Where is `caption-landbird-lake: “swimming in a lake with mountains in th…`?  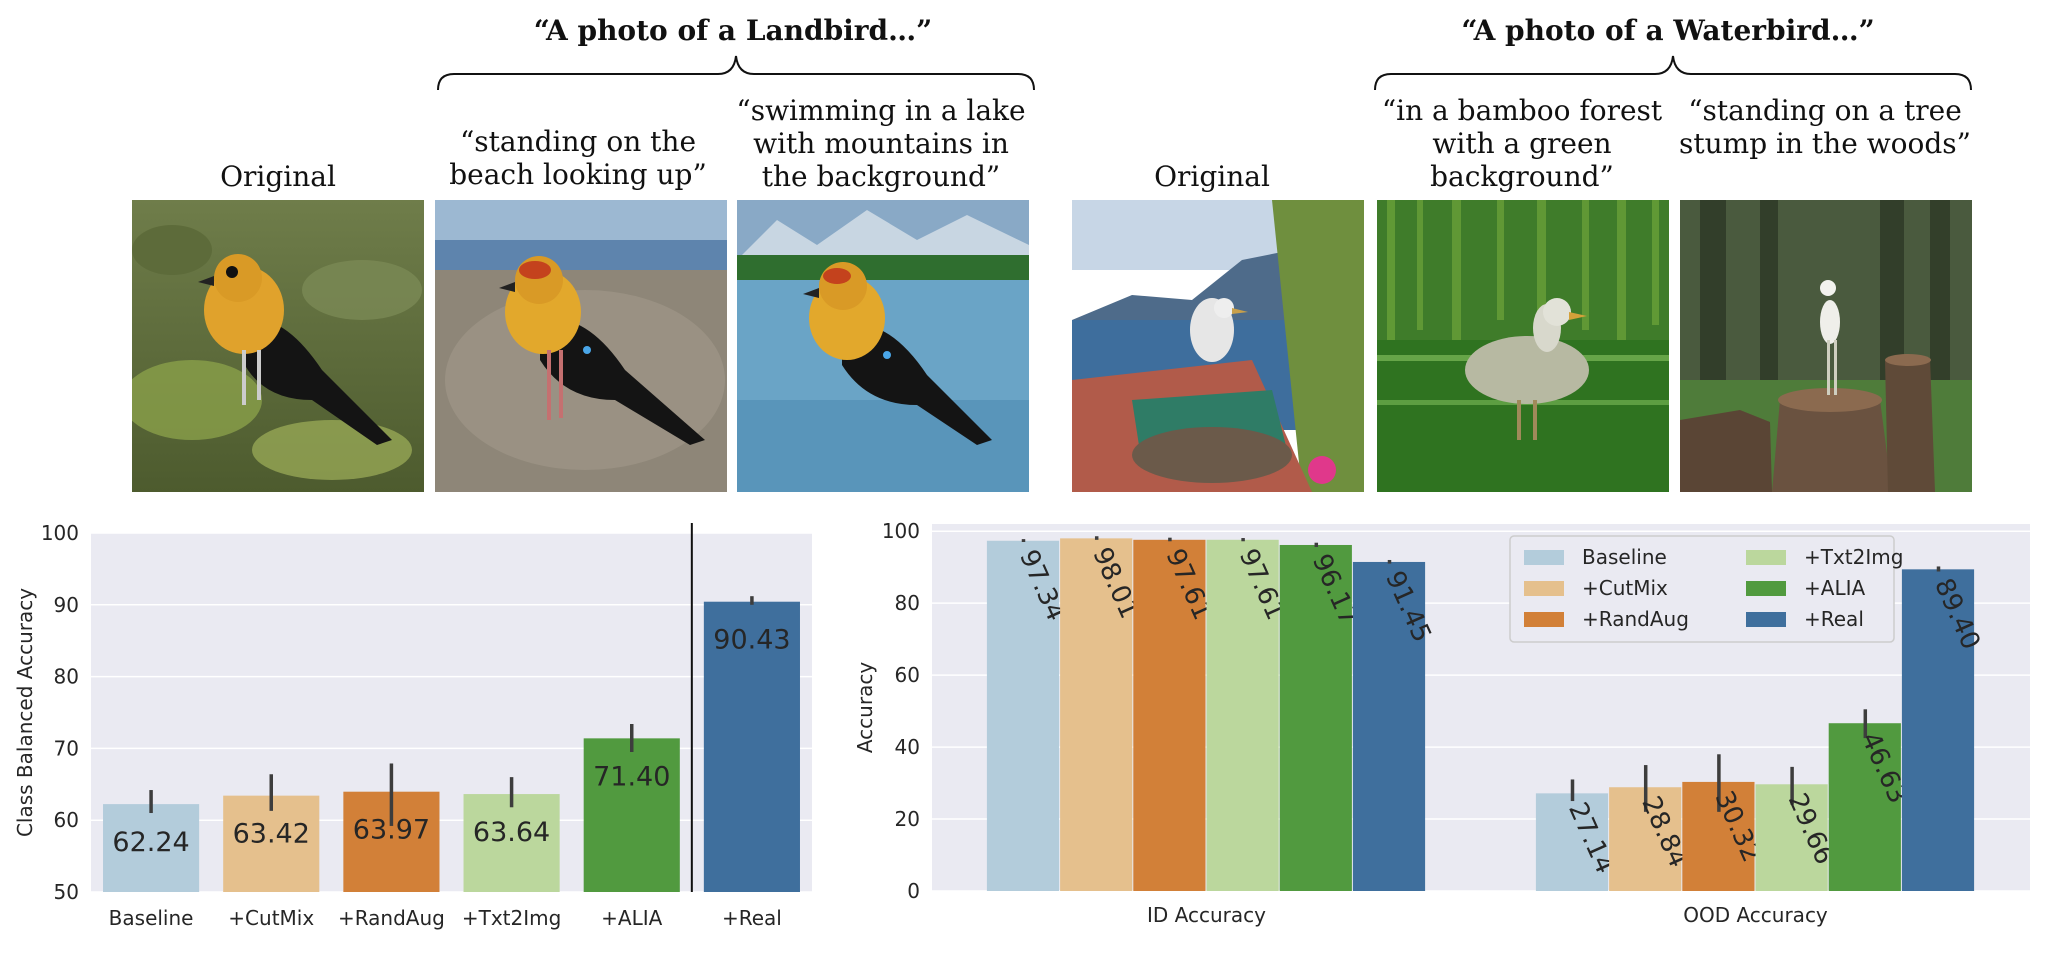
caption-landbird-lake: “swimming in a lake with mountains in th… is located at coordinates (881, 143).